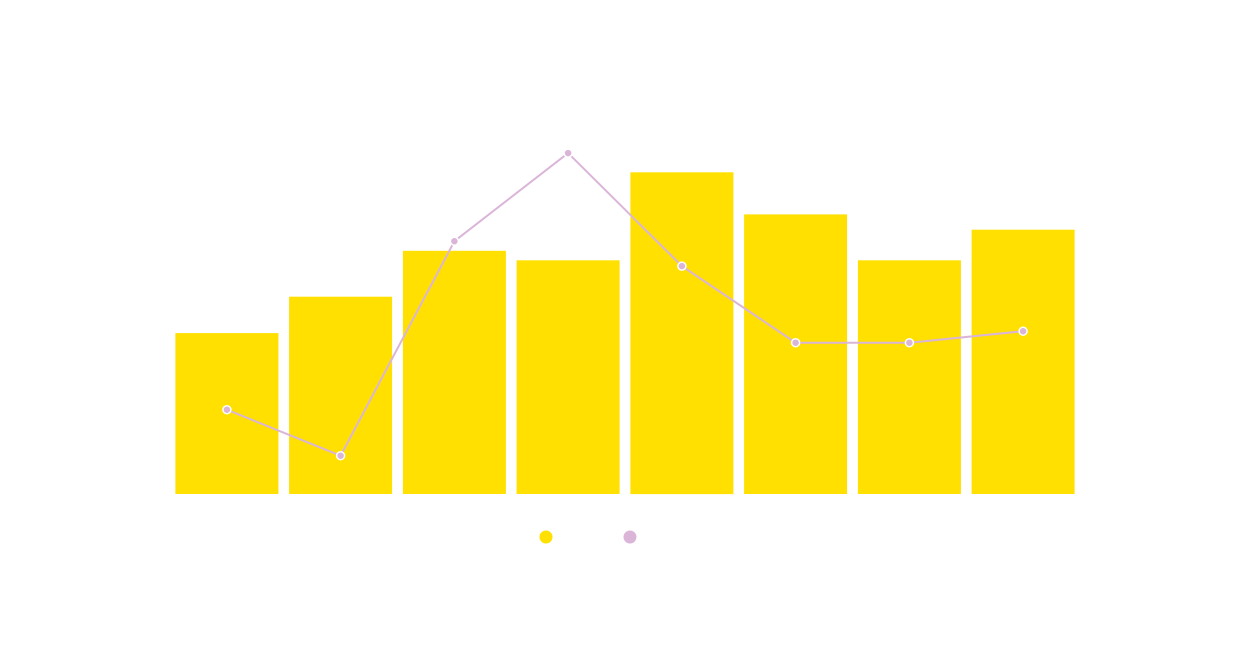 The width and height of the screenshot is (1250, 650). What do you see at coordinates (546, 537) in the screenshot?
I see `legend-marker-bars` at bounding box center [546, 537].